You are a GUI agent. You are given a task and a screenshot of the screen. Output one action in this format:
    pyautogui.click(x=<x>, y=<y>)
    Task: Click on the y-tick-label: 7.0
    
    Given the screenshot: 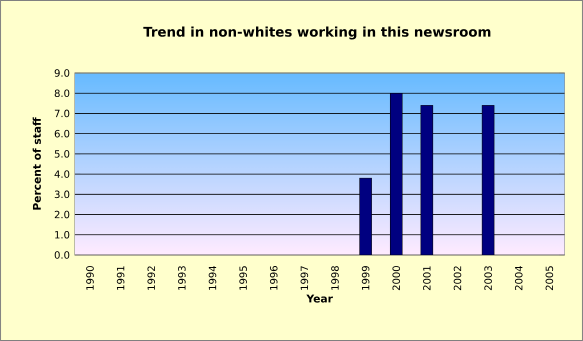 What is the action you would take?
    pyautogui.click(x=62, y=114)
    